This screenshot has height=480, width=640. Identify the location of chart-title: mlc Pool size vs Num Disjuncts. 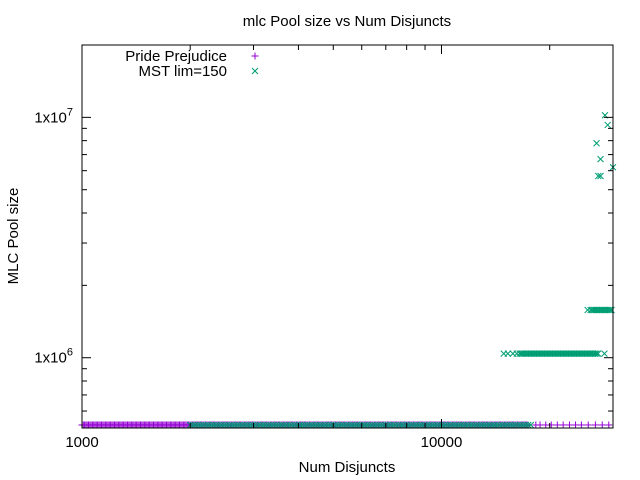
(347, 21).